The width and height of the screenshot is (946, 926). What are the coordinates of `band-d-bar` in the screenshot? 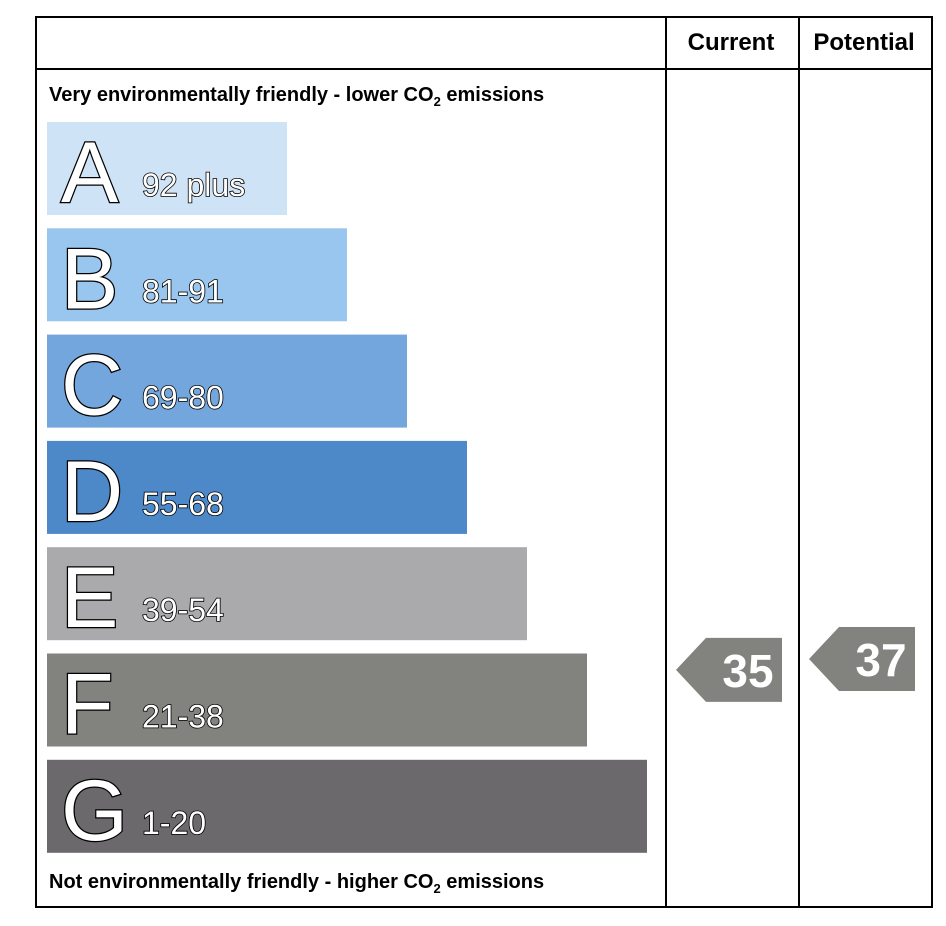 It's located at (257, 487).